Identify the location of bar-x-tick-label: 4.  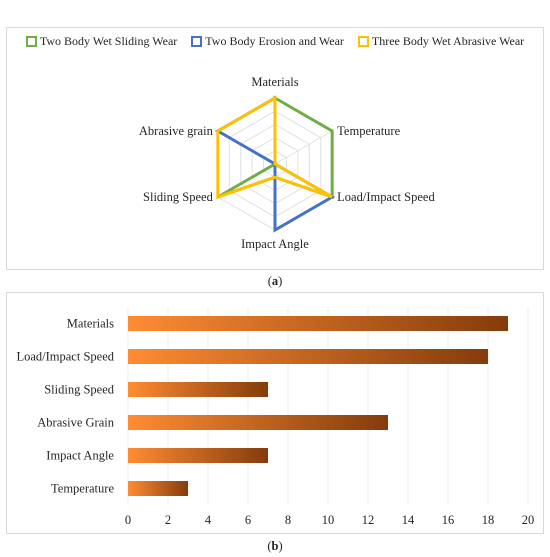
(208, 520).